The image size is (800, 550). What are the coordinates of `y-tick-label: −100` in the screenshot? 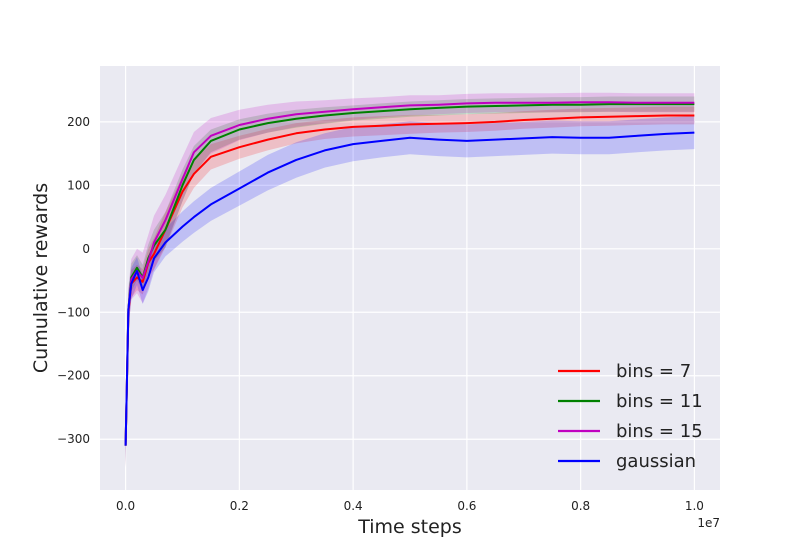 It's located at (73, 312).